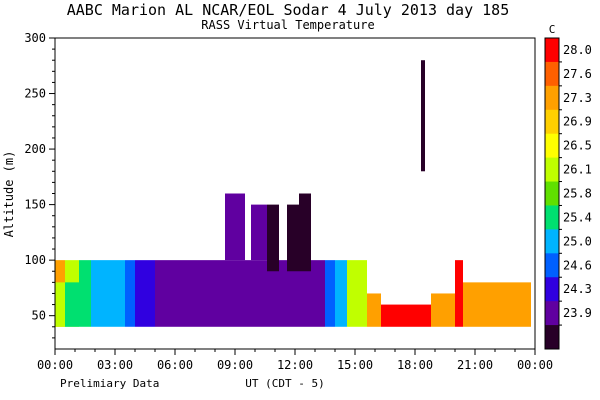 This screenshot has width=600, height=400. Describe the element at coordinates (175, 365) in the screenshot. I see `x-tick-label: 06:00` at that location.